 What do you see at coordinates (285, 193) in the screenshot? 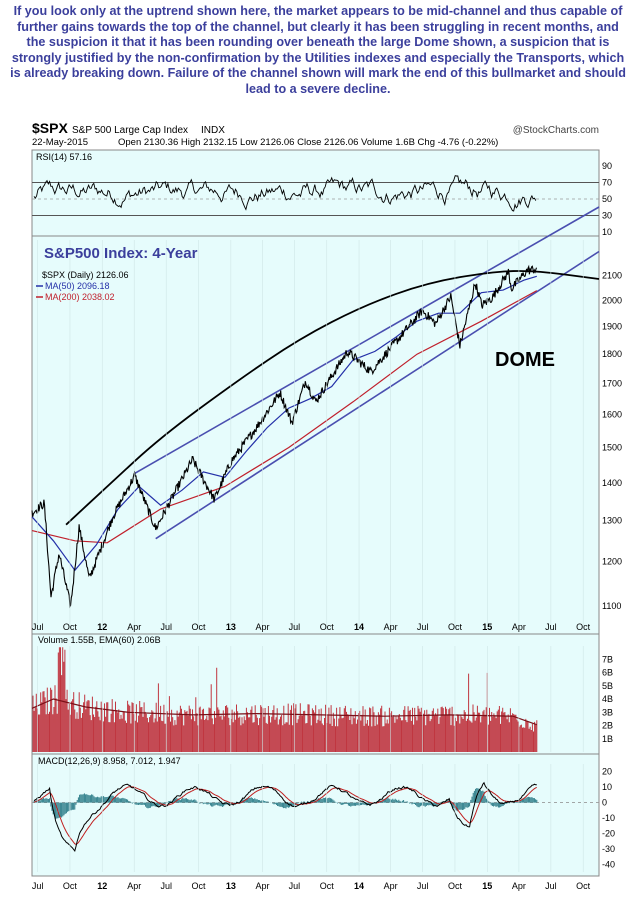
I see `rsi-line` at bounding box center [285, 193].